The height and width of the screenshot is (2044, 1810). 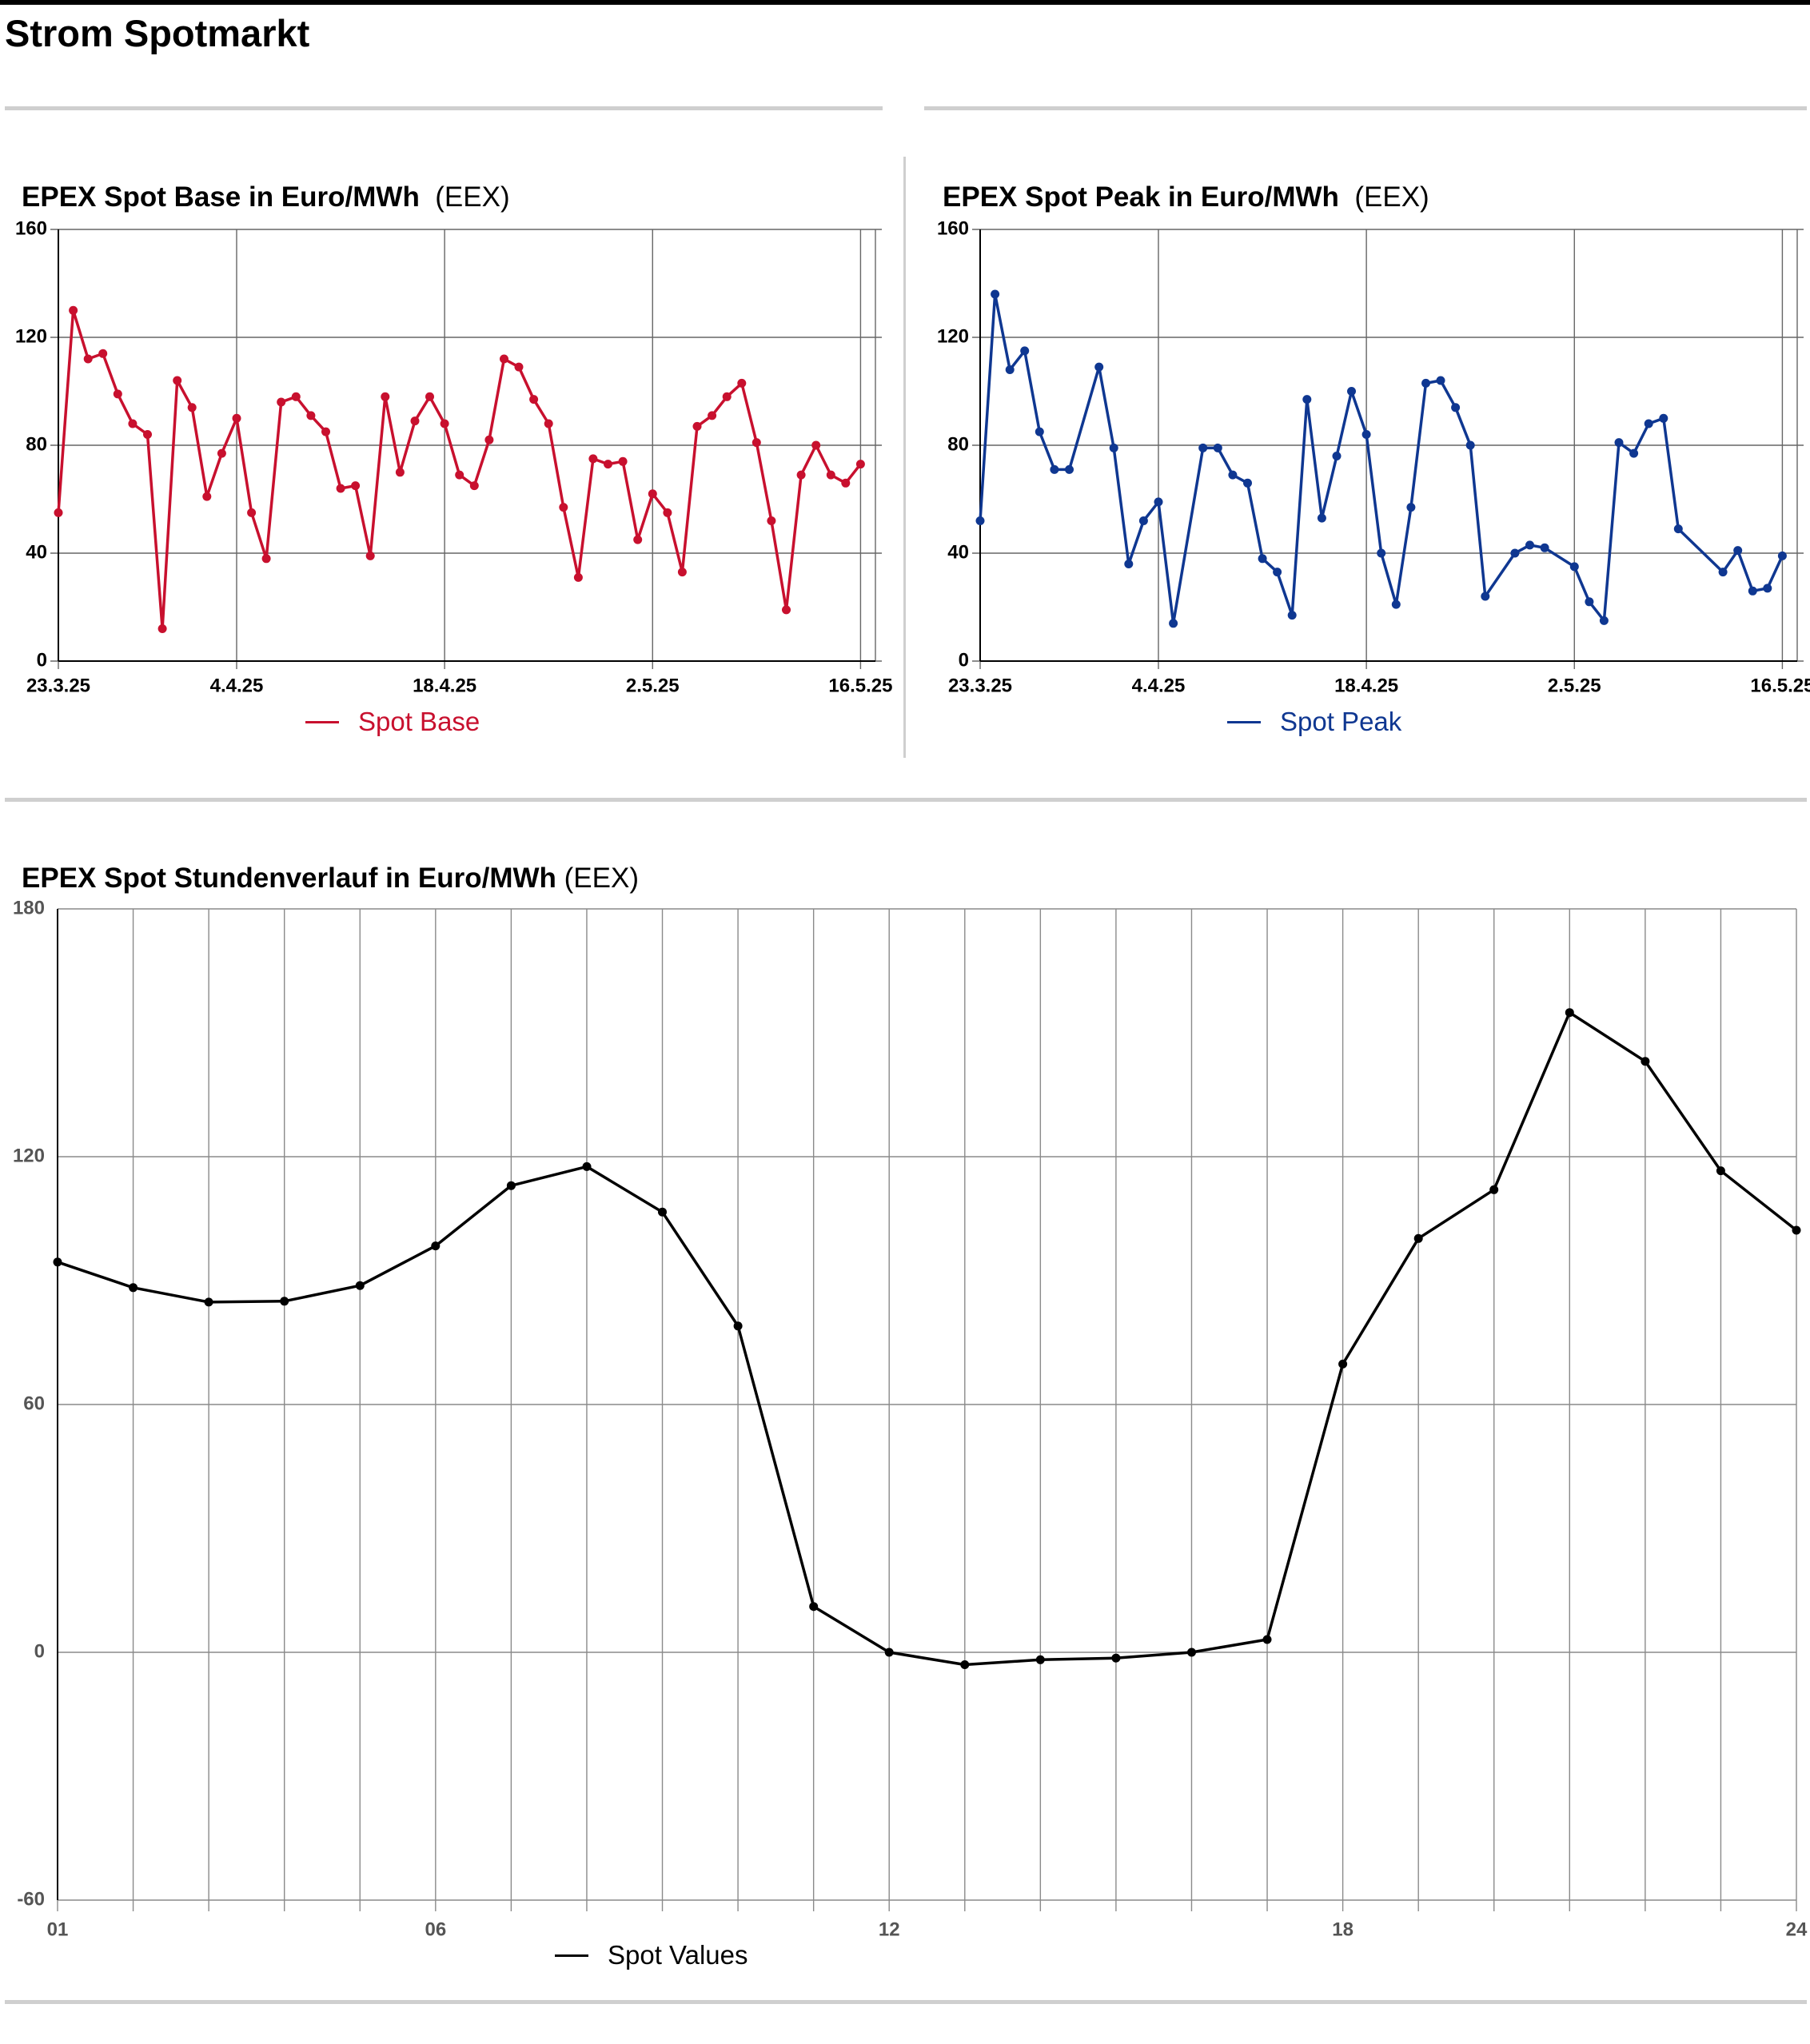 I want to click on peak-legend-swatch, so click(x=1244, y=721).